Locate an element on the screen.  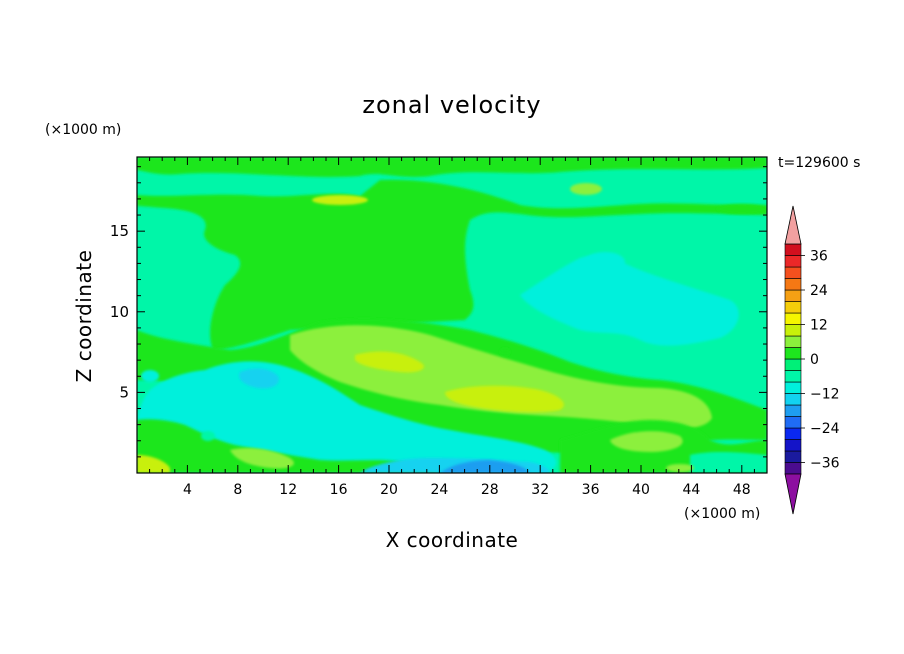
x-tick-label: 24 is located at coordinates (439, 490).